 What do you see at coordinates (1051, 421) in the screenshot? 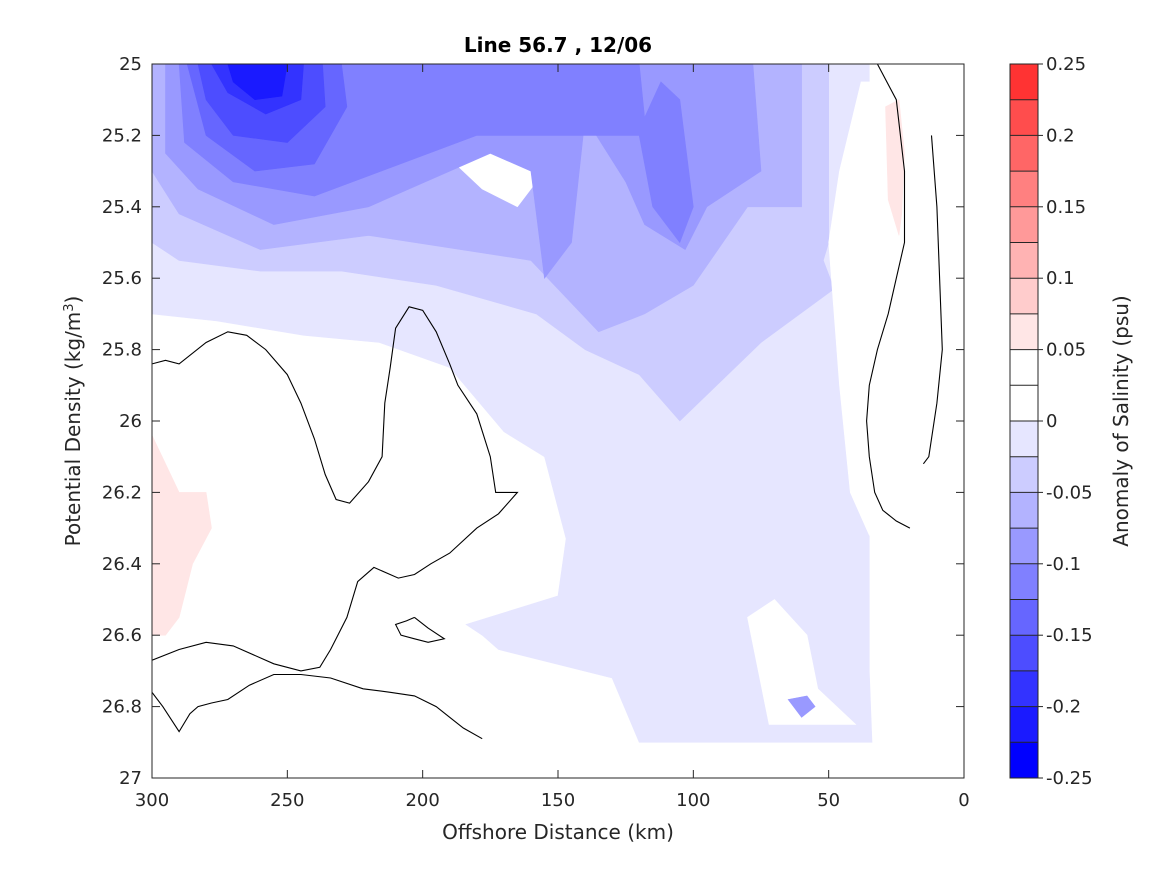
I see `colorbar-tick-label: 0` at bounding box center [1051, 421].